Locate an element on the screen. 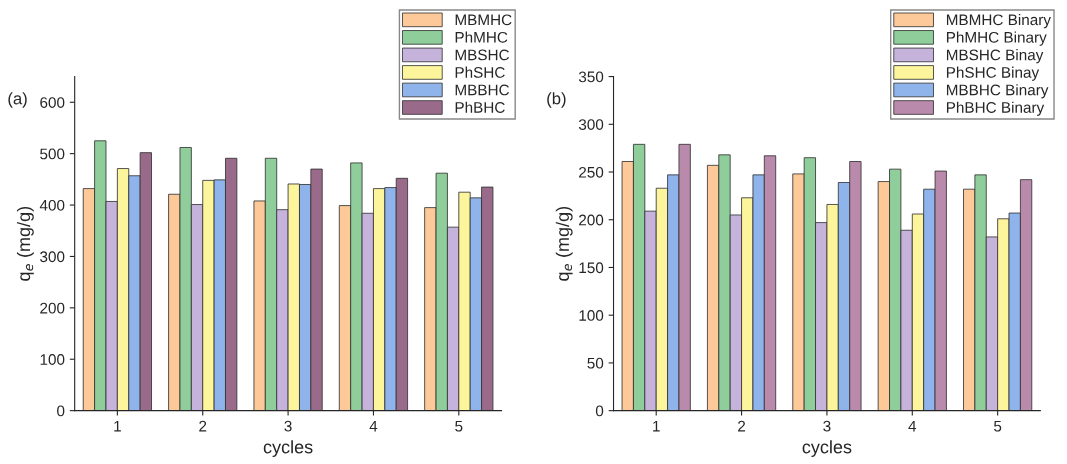  legend-label: MBBHC is located at coordinates (482, 90).